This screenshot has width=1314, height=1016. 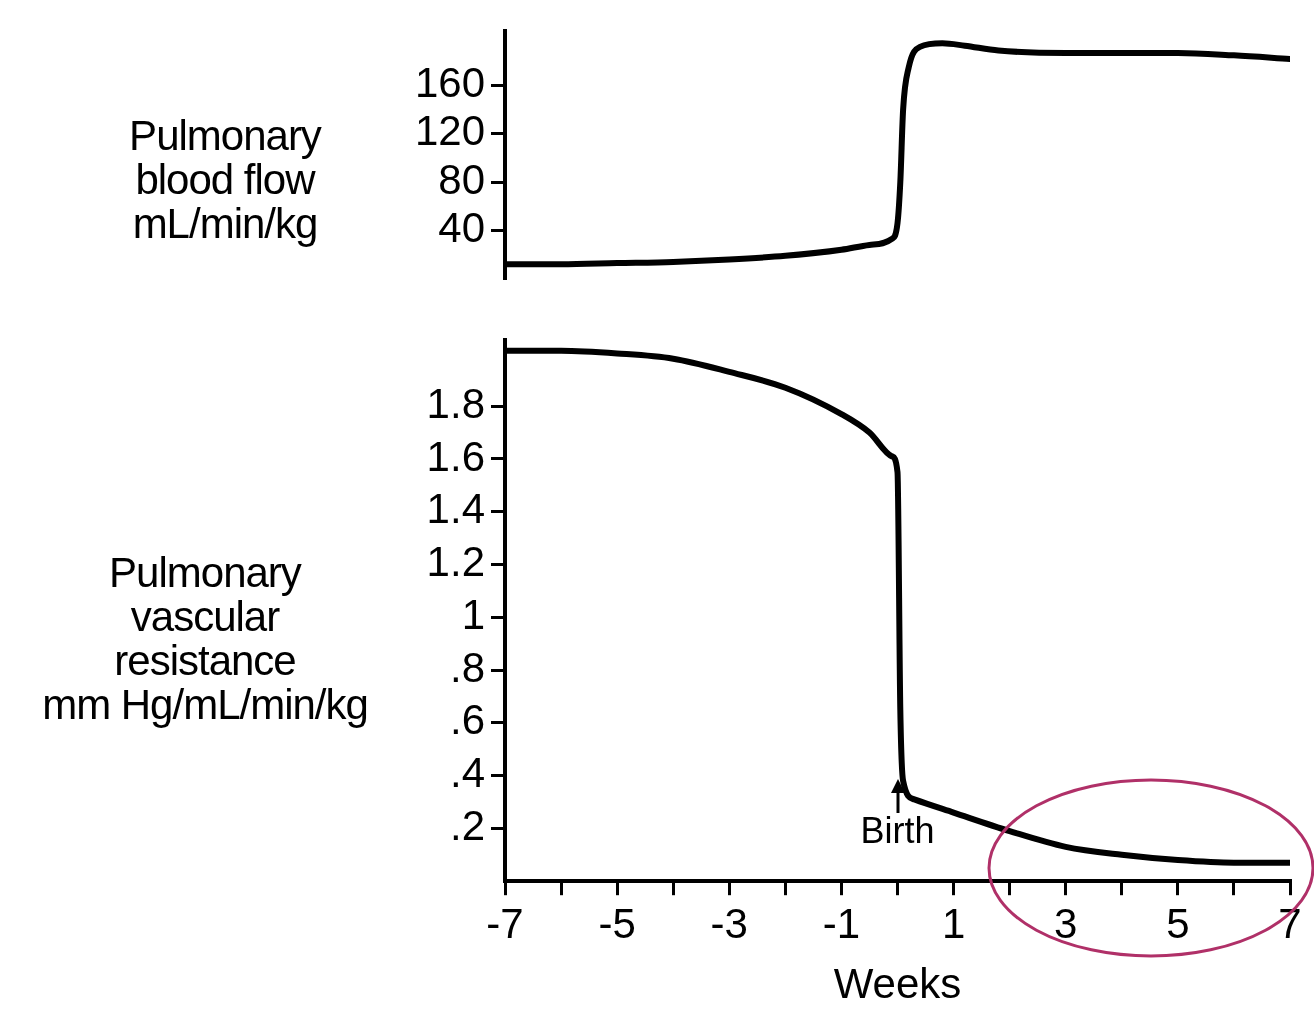 I want to click on x-tick-label: -7, so click(x=505, y=923).